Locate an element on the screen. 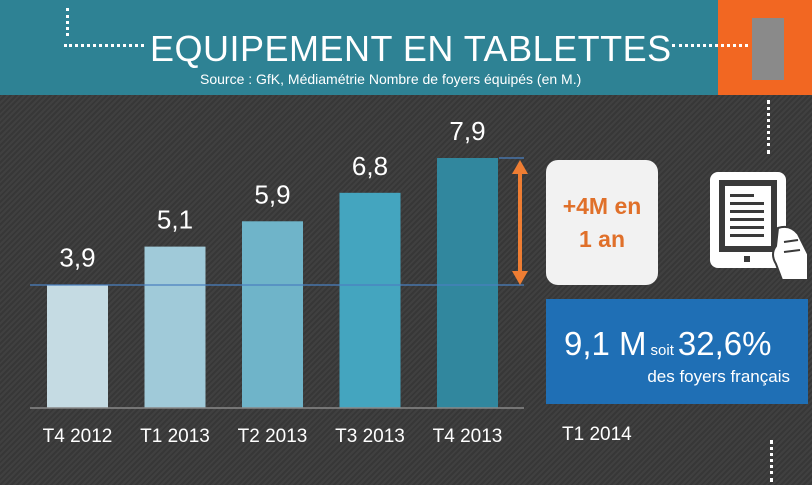 The width and height of the screenshot is (812, 485). stat-value: 9,1 M is located at coordinates (605, 343).